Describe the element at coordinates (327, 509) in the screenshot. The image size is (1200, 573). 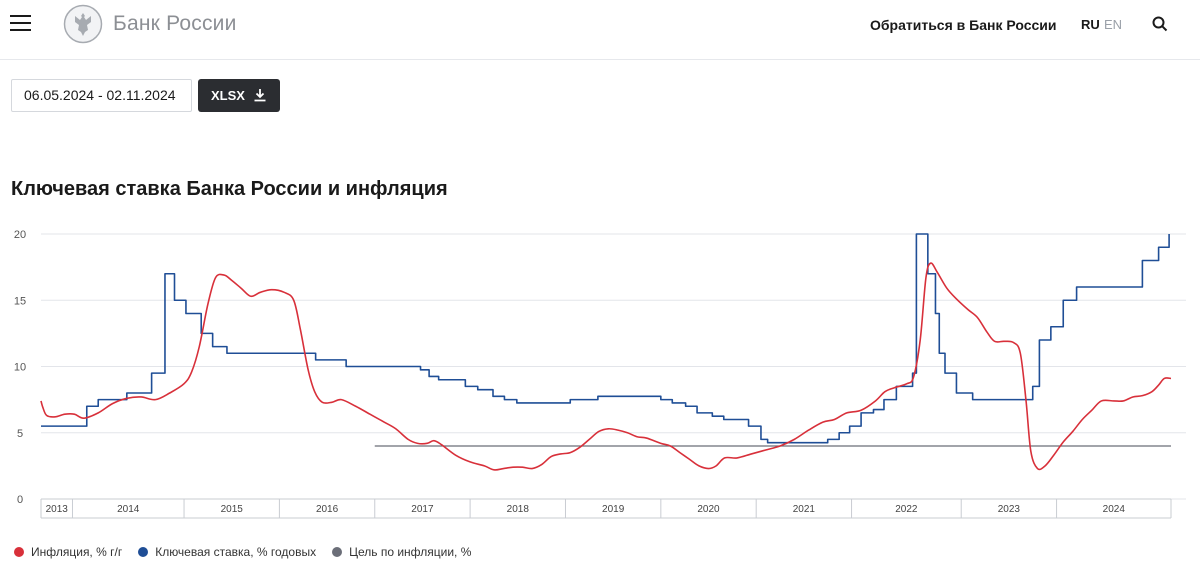
I see `x-tick-label-2016: 2016` at that location.